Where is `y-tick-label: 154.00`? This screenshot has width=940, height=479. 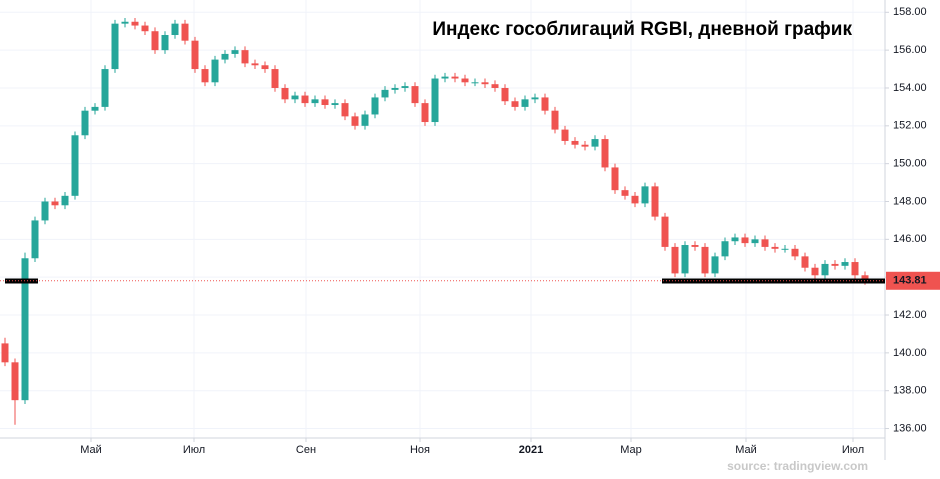
y-tick-label: 154.00 is located at coordinates (910, 88).